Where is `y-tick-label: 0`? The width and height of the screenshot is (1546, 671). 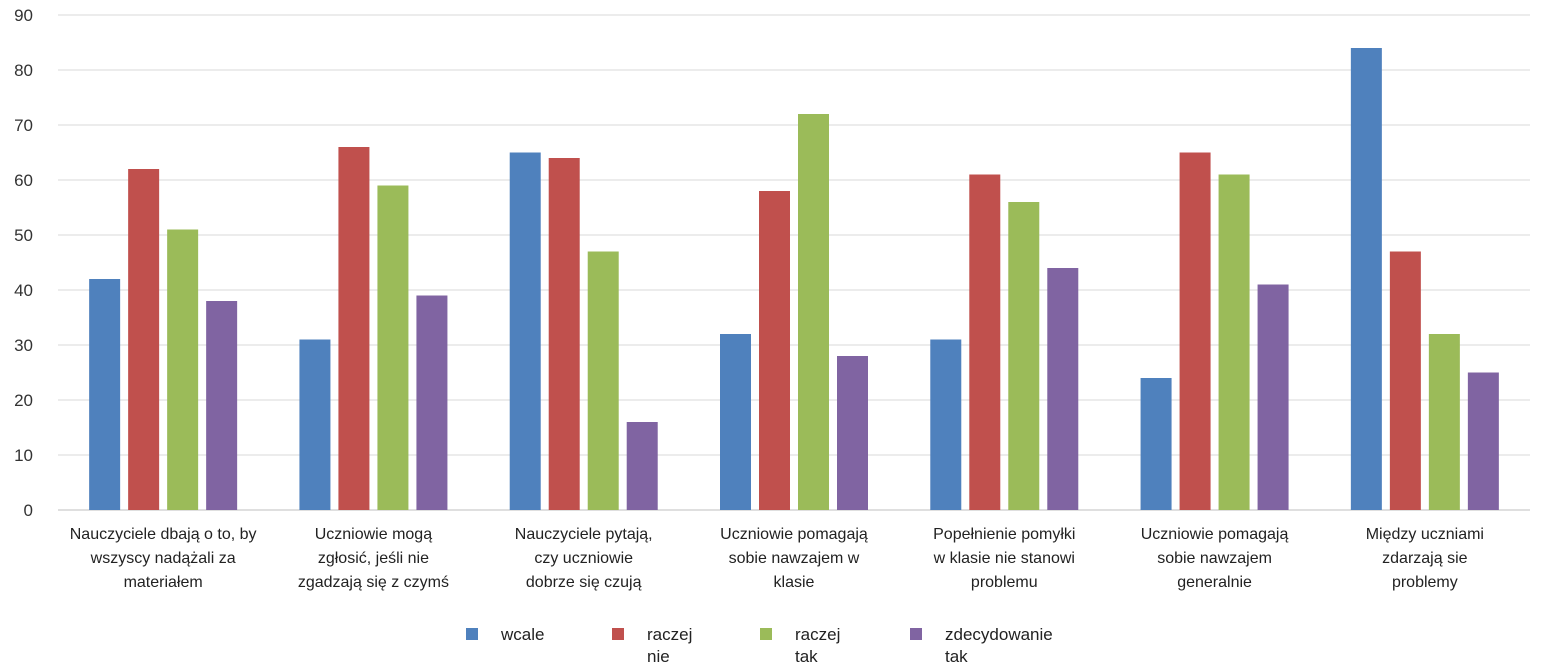 y-tick-label: 0 is located at coordinates (28, 510).